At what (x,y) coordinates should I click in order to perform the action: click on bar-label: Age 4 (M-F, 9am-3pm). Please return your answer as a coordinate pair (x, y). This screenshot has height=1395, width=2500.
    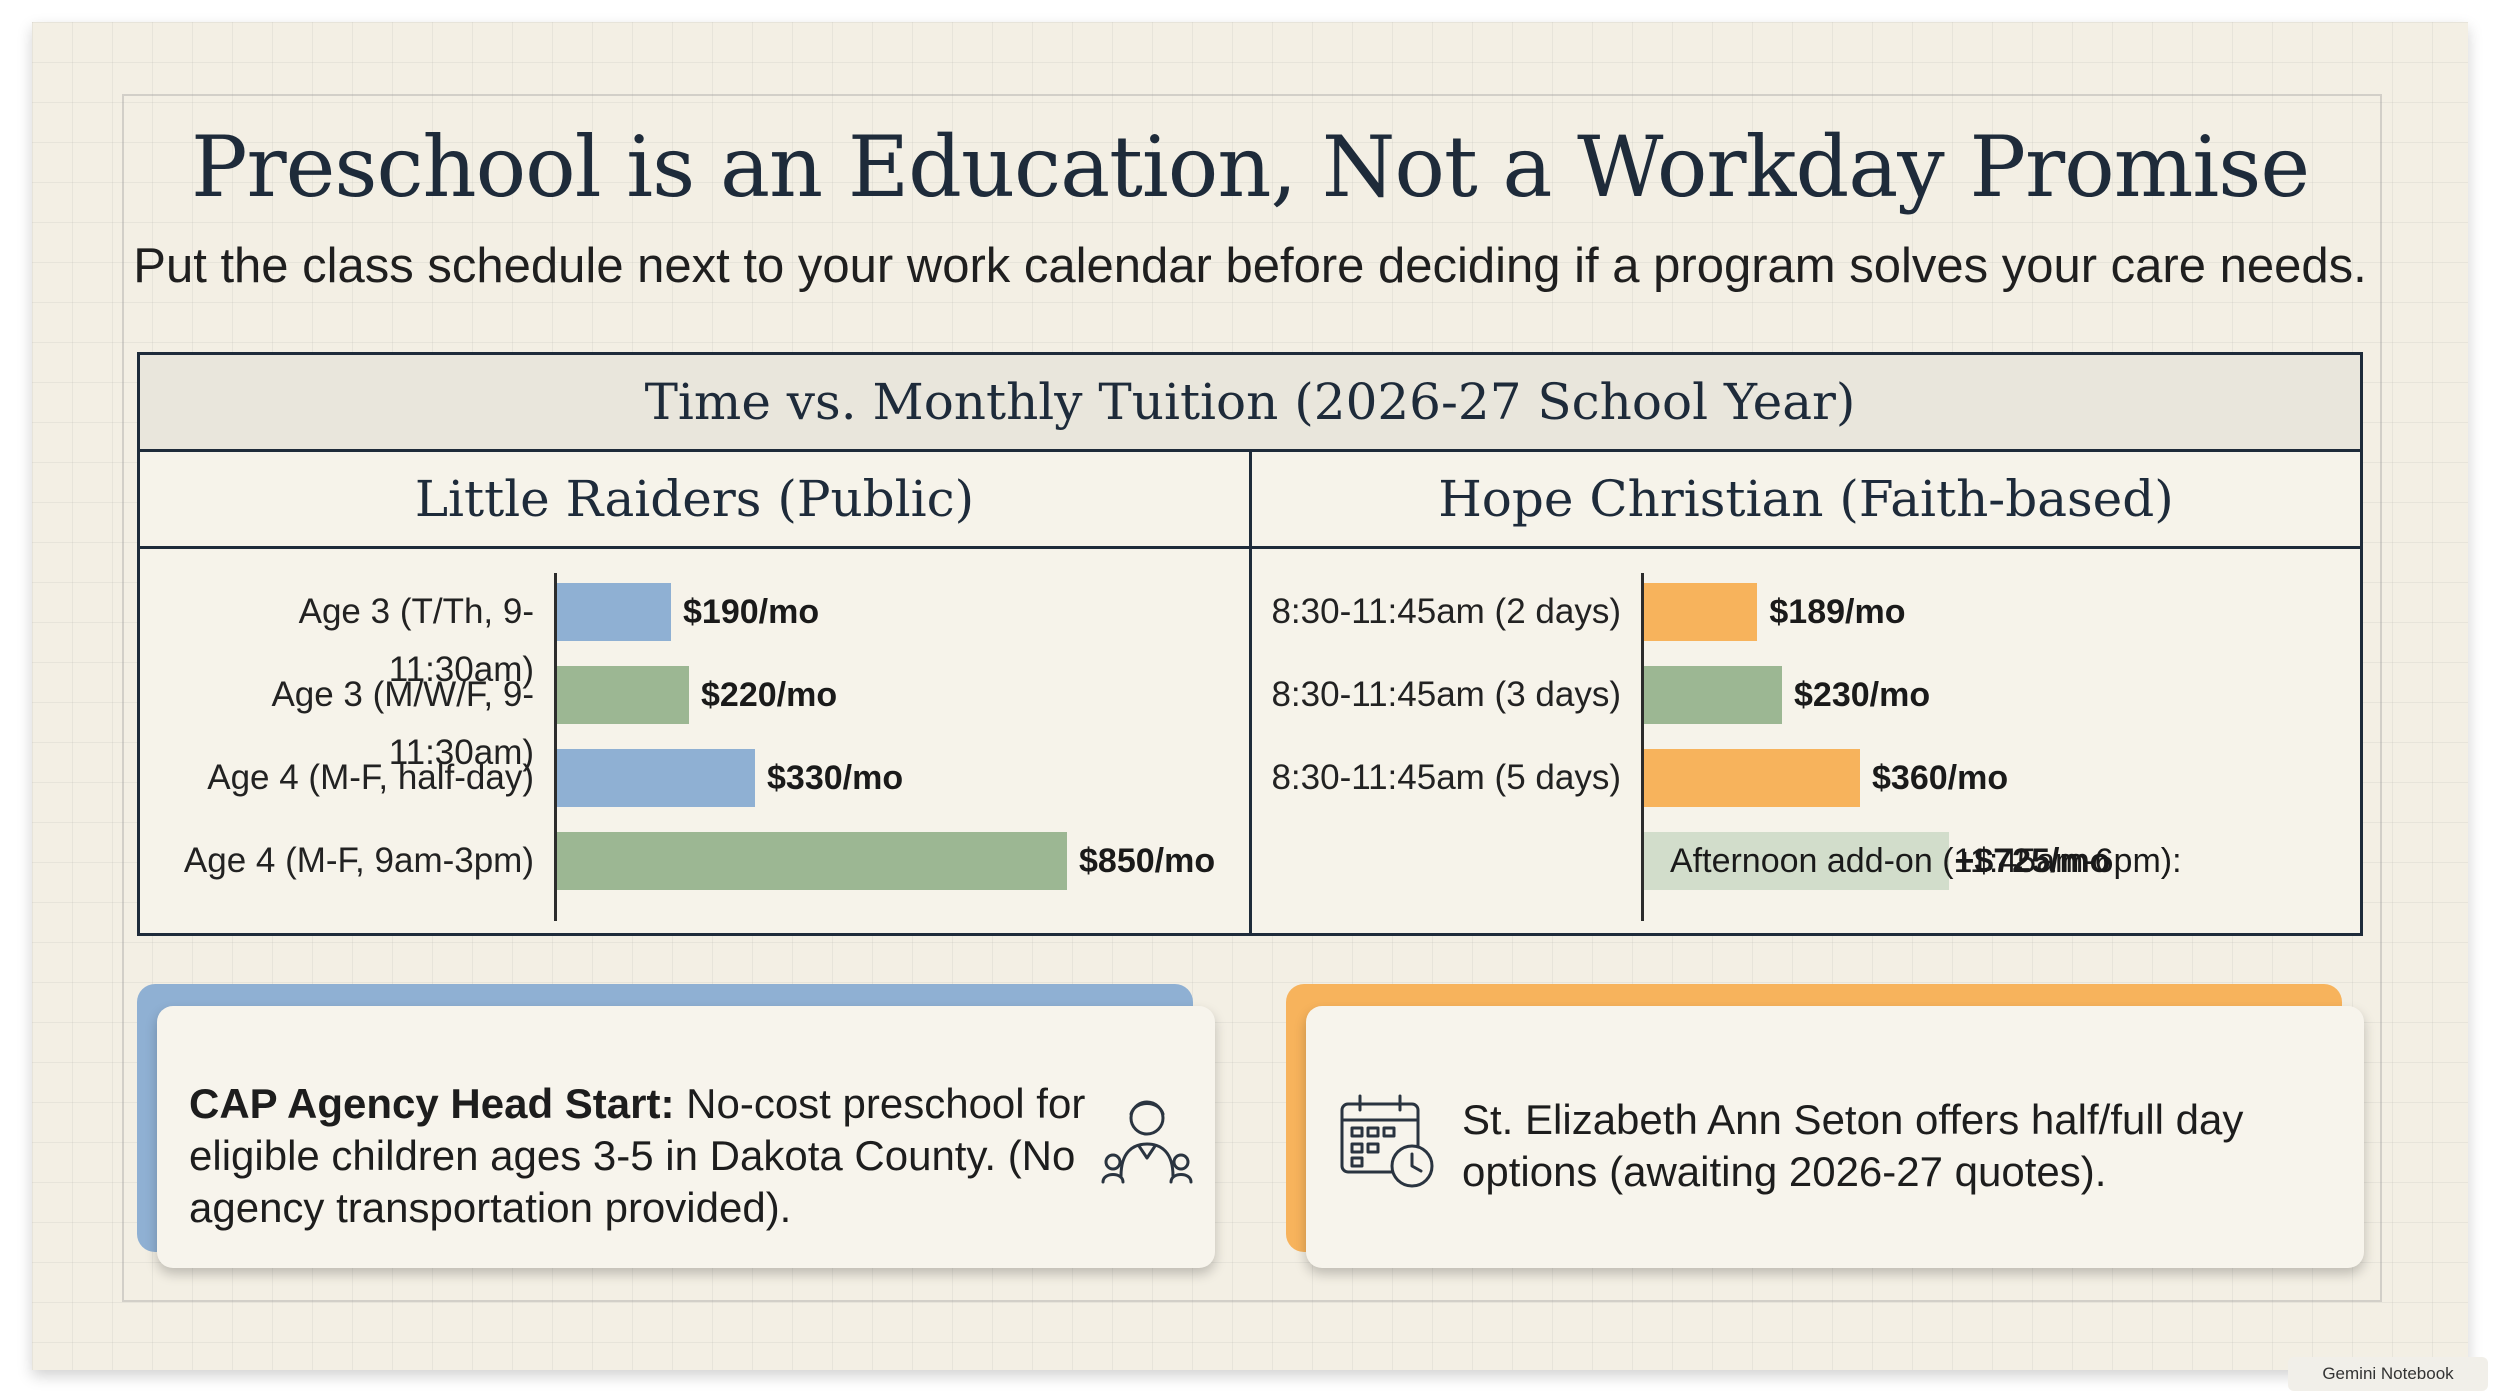
    Looking at the image, I should click on (358, 860).